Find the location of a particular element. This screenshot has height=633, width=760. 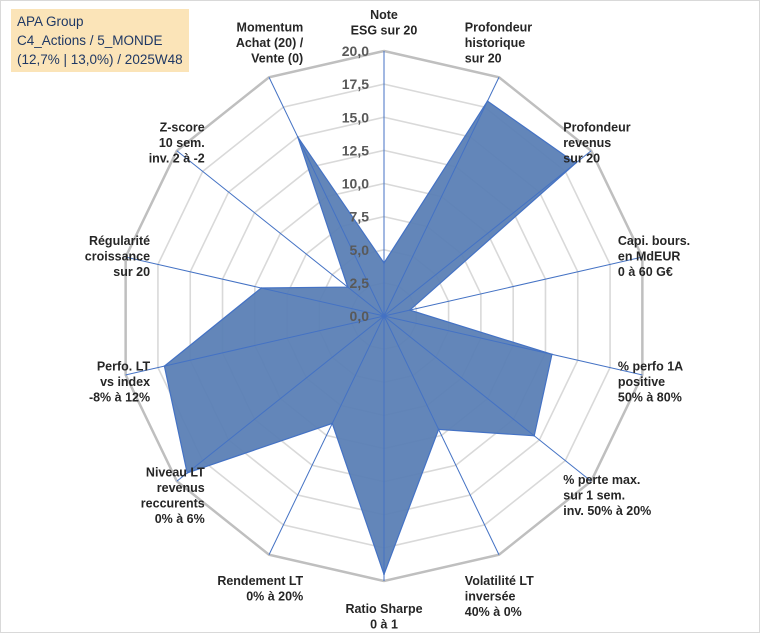

axis-label: Ratio Sharpe 0 à 1 is located at coordinates (383, 617).